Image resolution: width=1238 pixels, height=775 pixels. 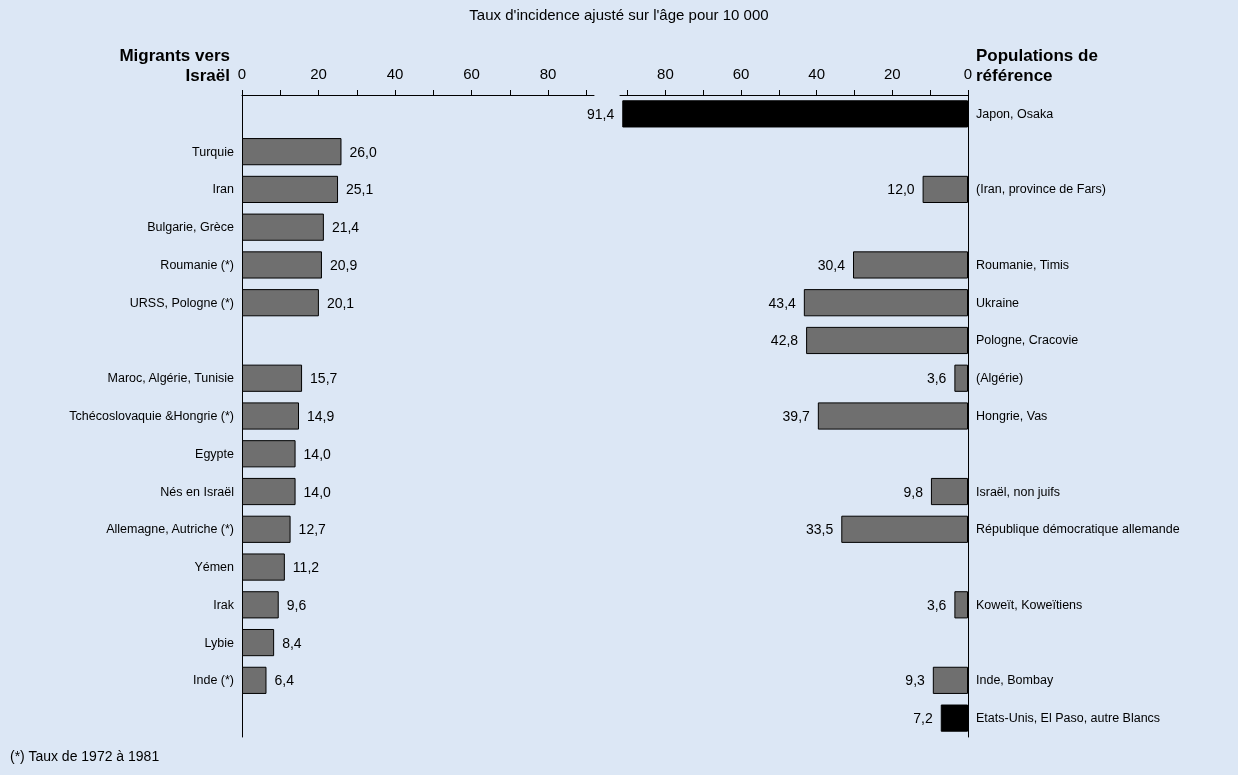 What do you see at coordinates (312, 529) in the screenshot?
I see `data-label: 12,7` at bounding box center [312, 529].